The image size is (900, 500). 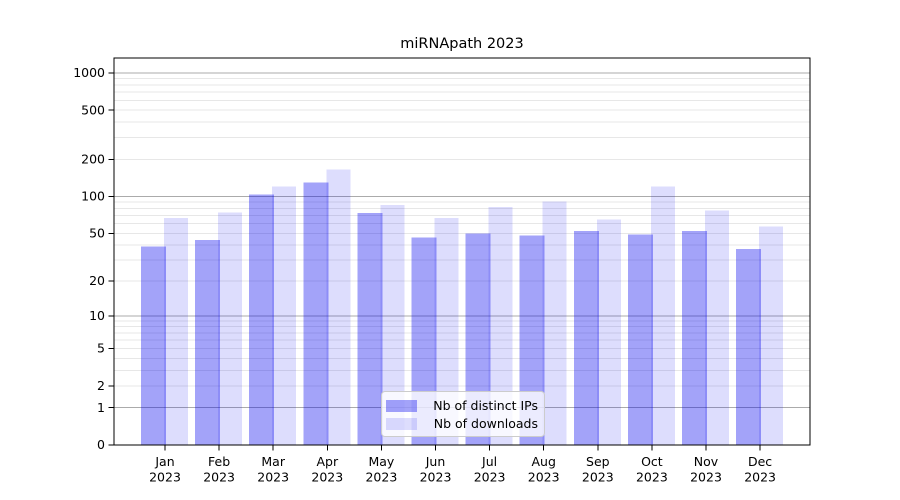 I want to click on y-tick-label: 5, so click(x=101, y=348).